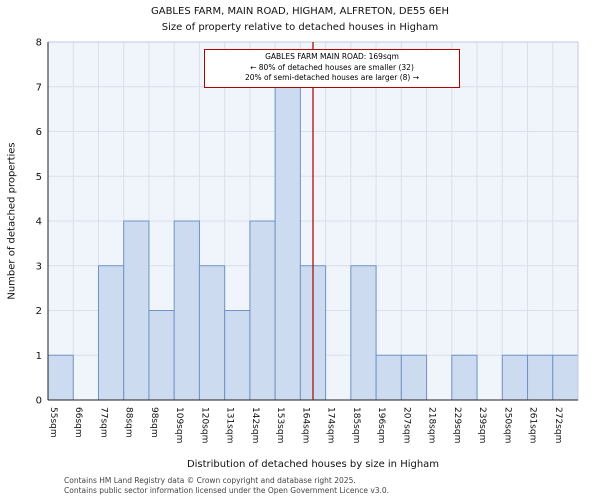 The width and height of the screenshot is (600, 500). I want to click on y-tick-label: 4, so click(39, 222).